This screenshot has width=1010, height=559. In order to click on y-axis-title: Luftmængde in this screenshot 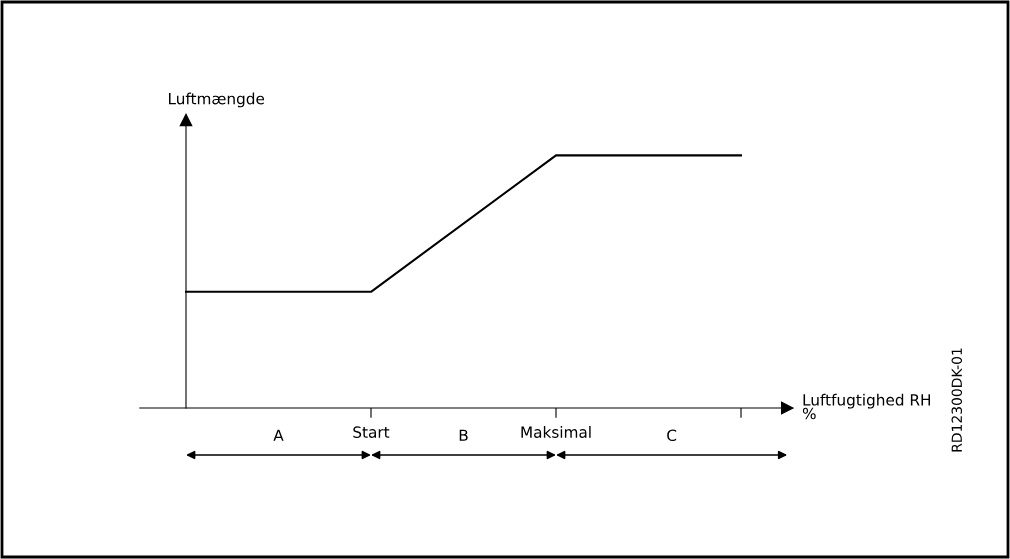, I will do `click(217, 100)`.